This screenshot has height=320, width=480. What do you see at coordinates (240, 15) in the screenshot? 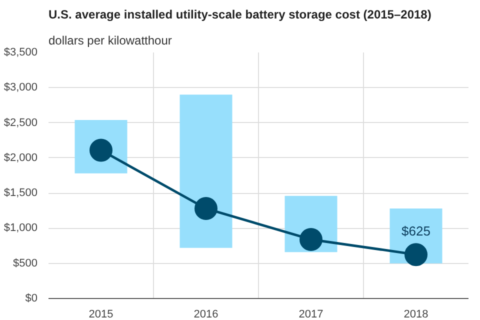
I see `chart-title: U.S. average installed utility-scale battery storage cost (2015–2018)` at bounding box center [240, 15].